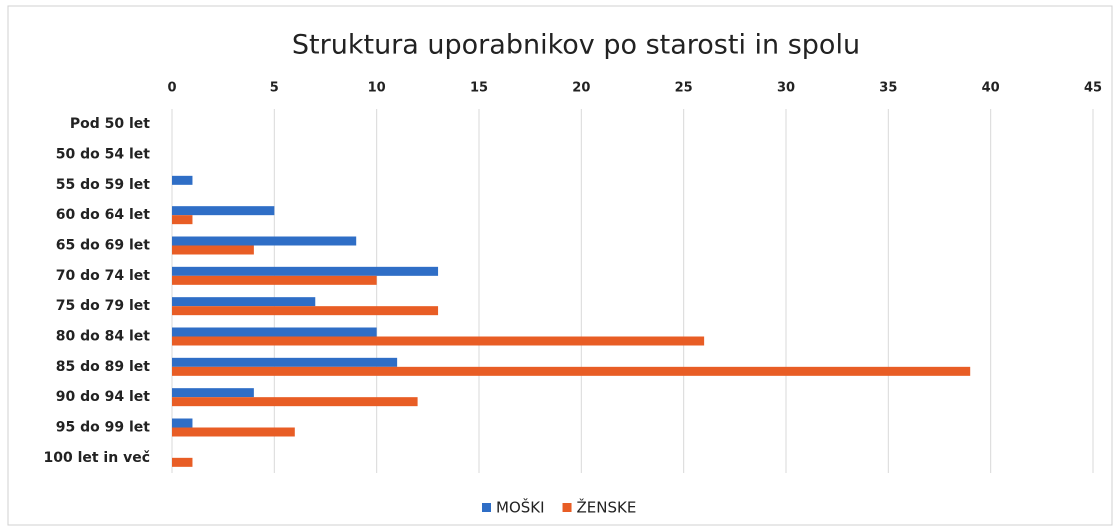 The height and width of the screenshot is (531, 1120). I want to click on y-tick-label: 65 do 69 let, so click(103, 246).